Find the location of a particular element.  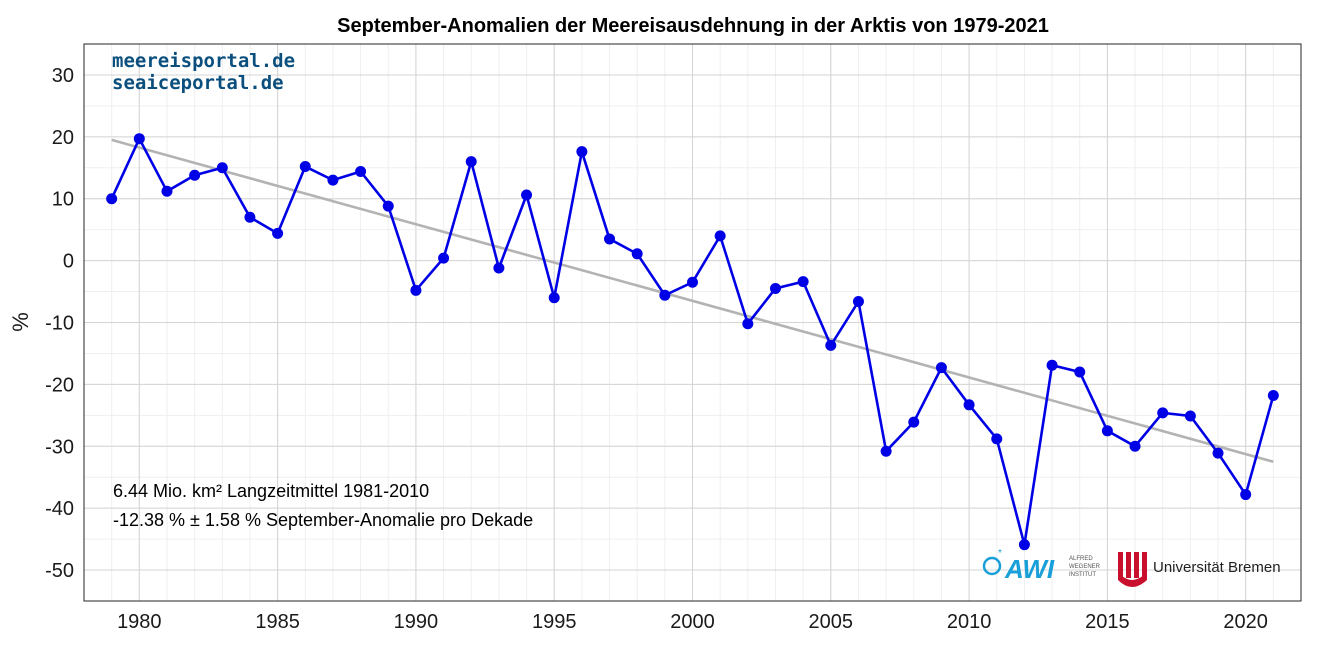

y-tick-label: -10 is located at coordinates (59, 324).